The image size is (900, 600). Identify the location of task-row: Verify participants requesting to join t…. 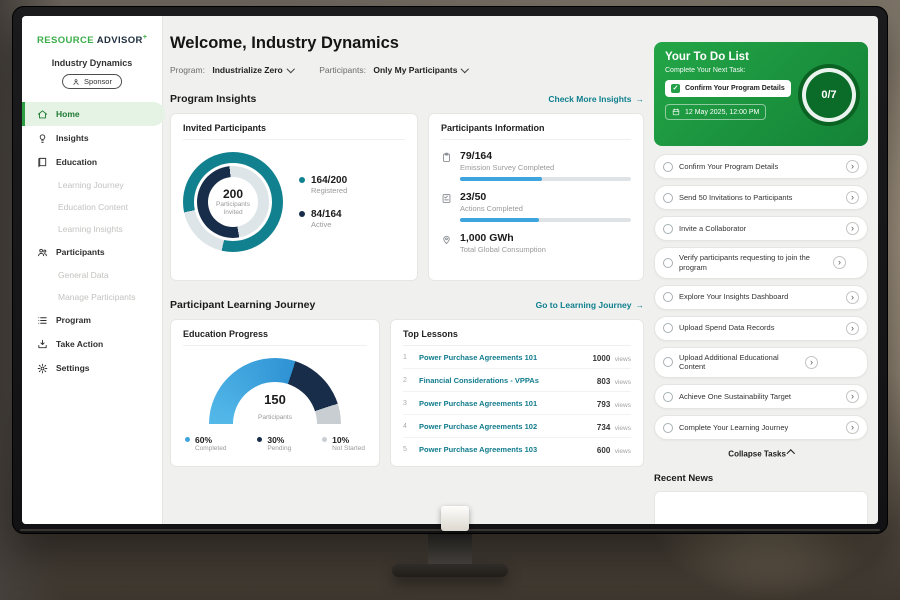
(761, 263).